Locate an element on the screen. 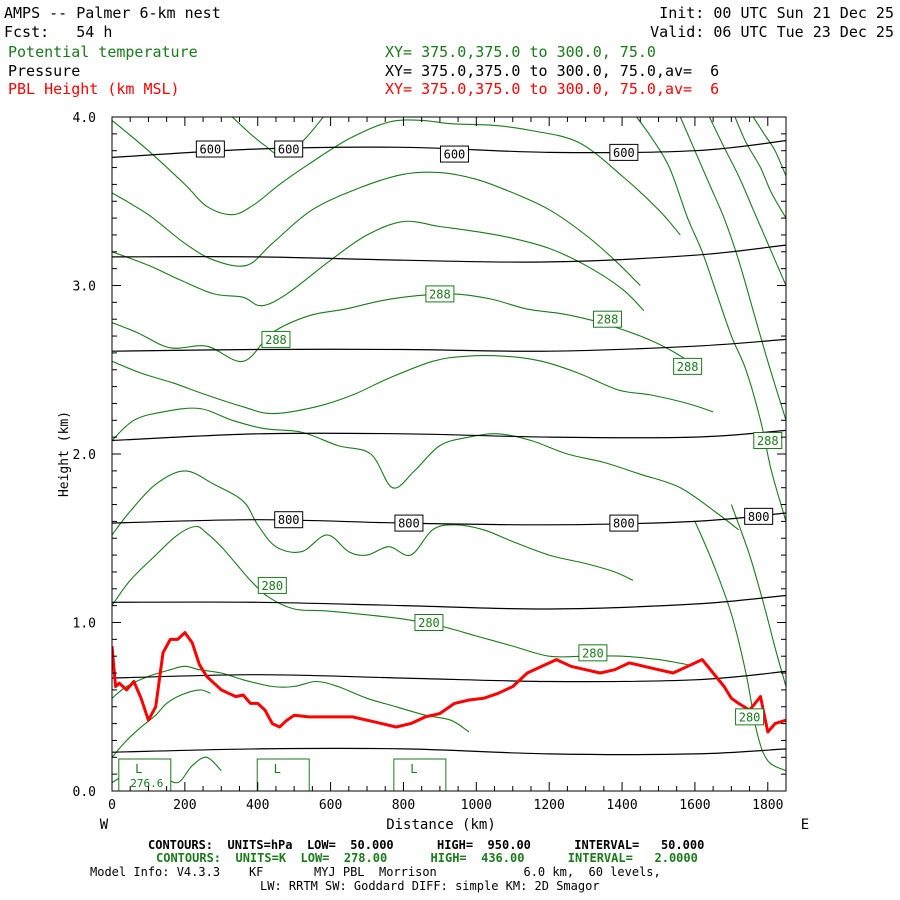 Image resolution: width=900 pixels, height=900 pixels. low-marker-1: L is located at coordinates (277, 769).